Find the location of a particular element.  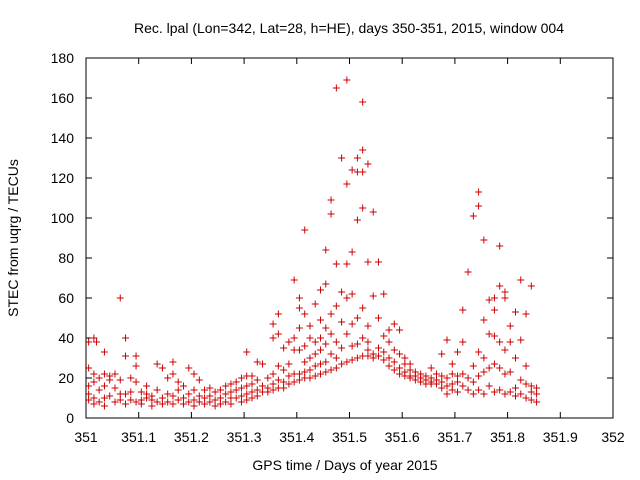

y-tick-label: 0 is located at coordinates (70, 418).